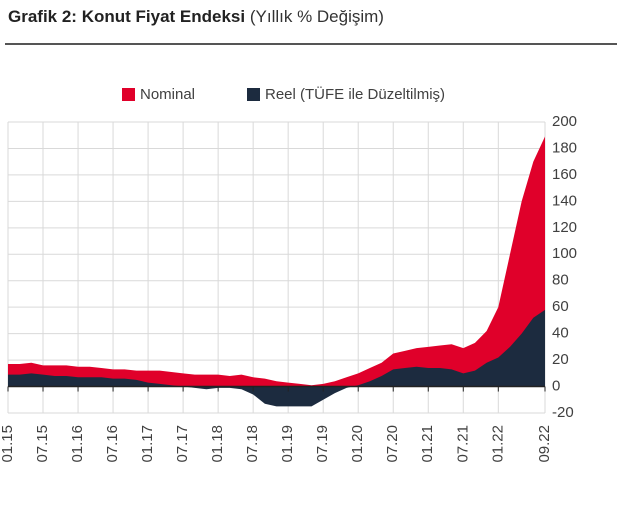 This screenshot has width=631, height=509. What do you see at coordinates (560, 359) in the screenshot?
I see `y-tick-label: 20` at bounding box center [560, 359].